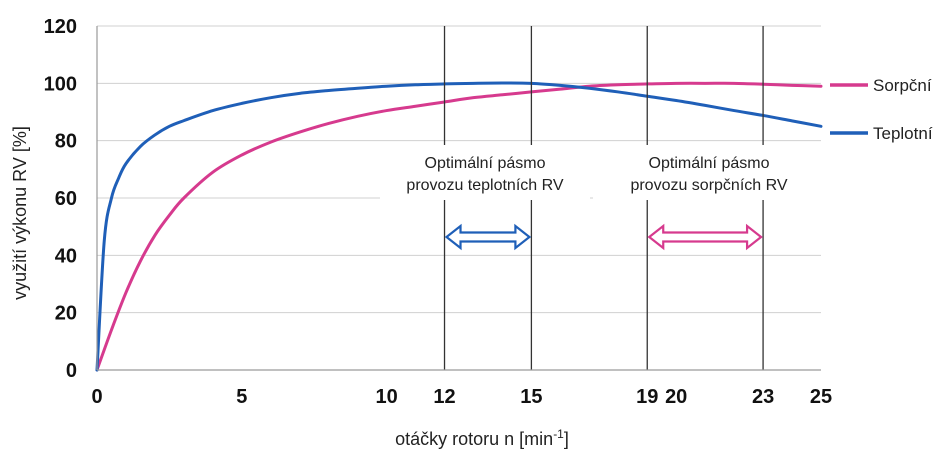 The image size is (941, 450). Describe the element at coordinates (881, 109) in the screenshot. I see `legend-layer: Sorpční Teplotní` at that location.